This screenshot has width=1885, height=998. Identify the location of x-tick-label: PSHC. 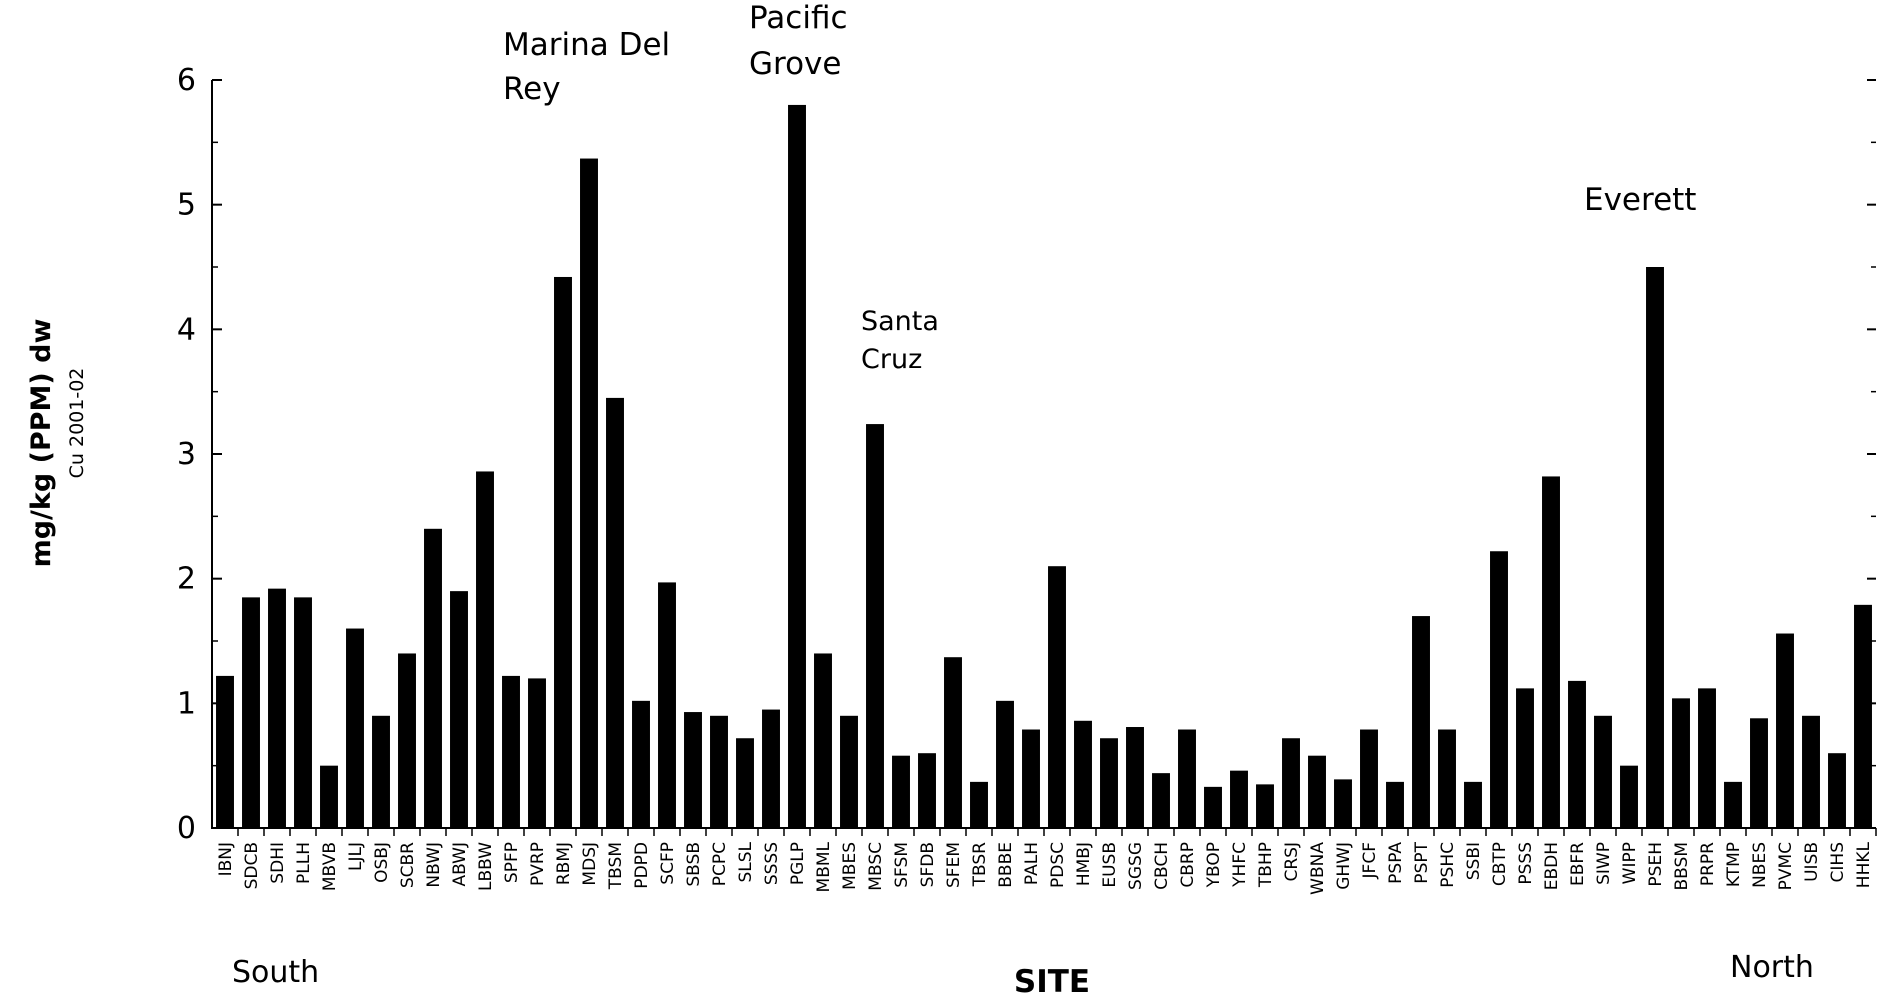
(1448, 865).